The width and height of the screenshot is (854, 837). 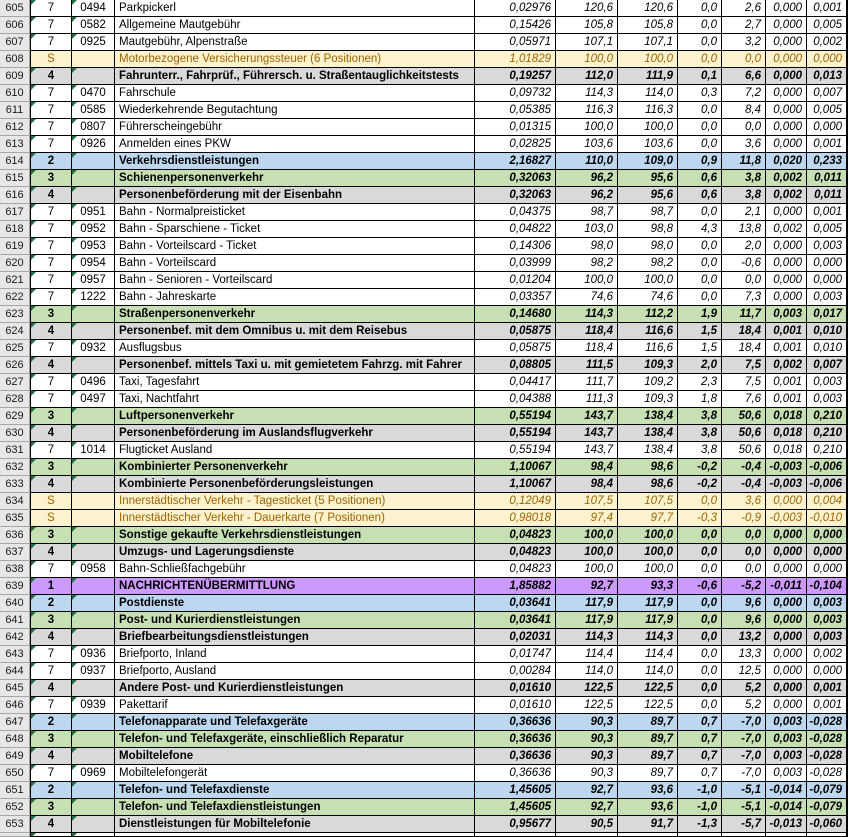 What do you see at coordinates (15, 93) in the screenshot?
I see `row-number-header: 610` at bounding box center [15, 93].